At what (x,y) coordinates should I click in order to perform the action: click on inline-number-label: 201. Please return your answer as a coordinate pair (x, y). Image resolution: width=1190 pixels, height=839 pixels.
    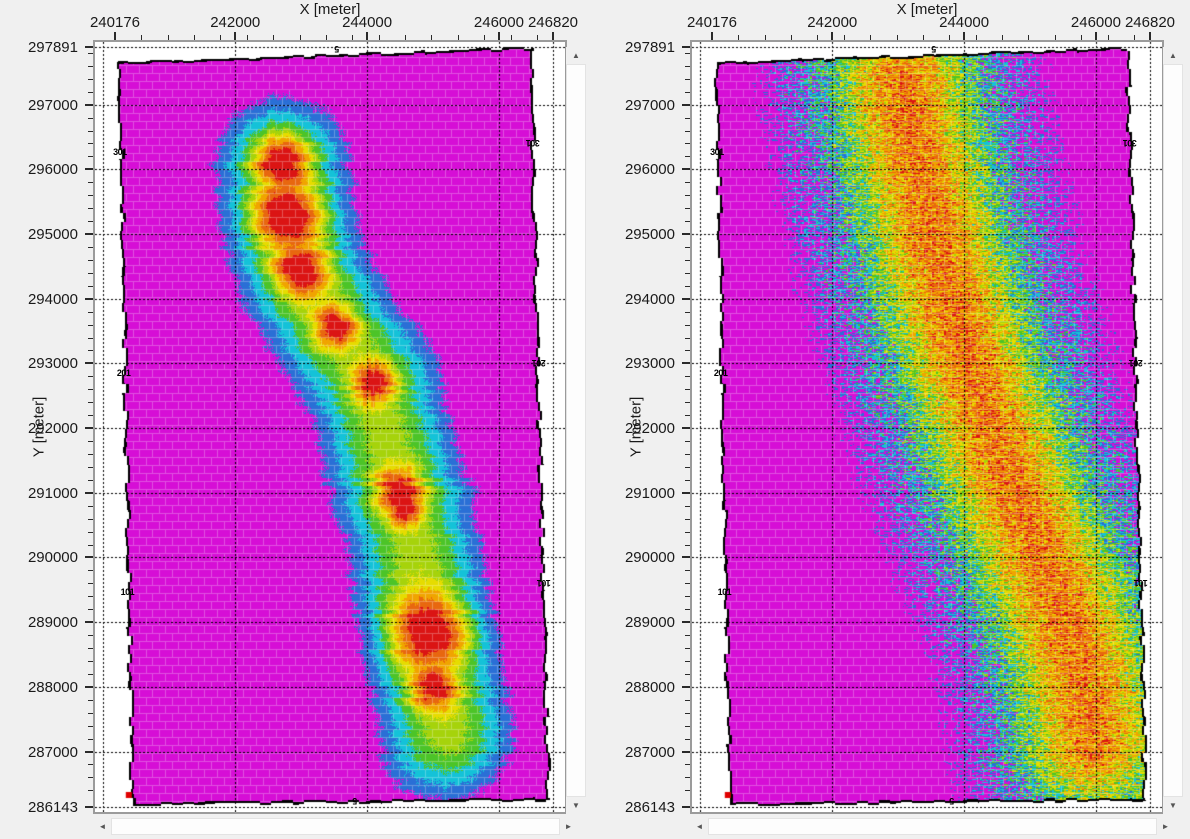
    Looking at the image, I should click on (1135, 363).